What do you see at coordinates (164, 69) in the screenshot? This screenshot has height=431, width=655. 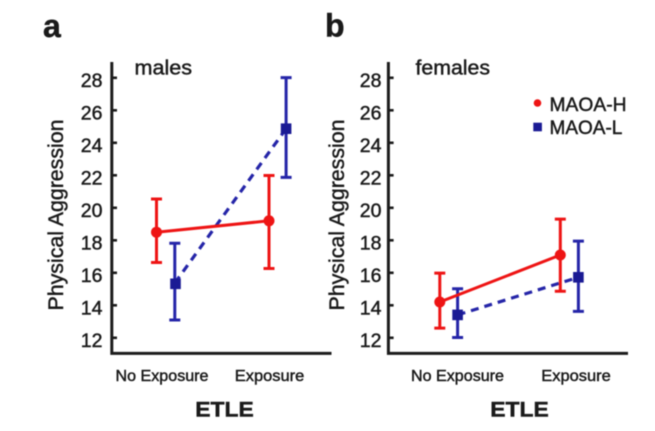 I see `svg-text: males` at bounding box center [164, 69].